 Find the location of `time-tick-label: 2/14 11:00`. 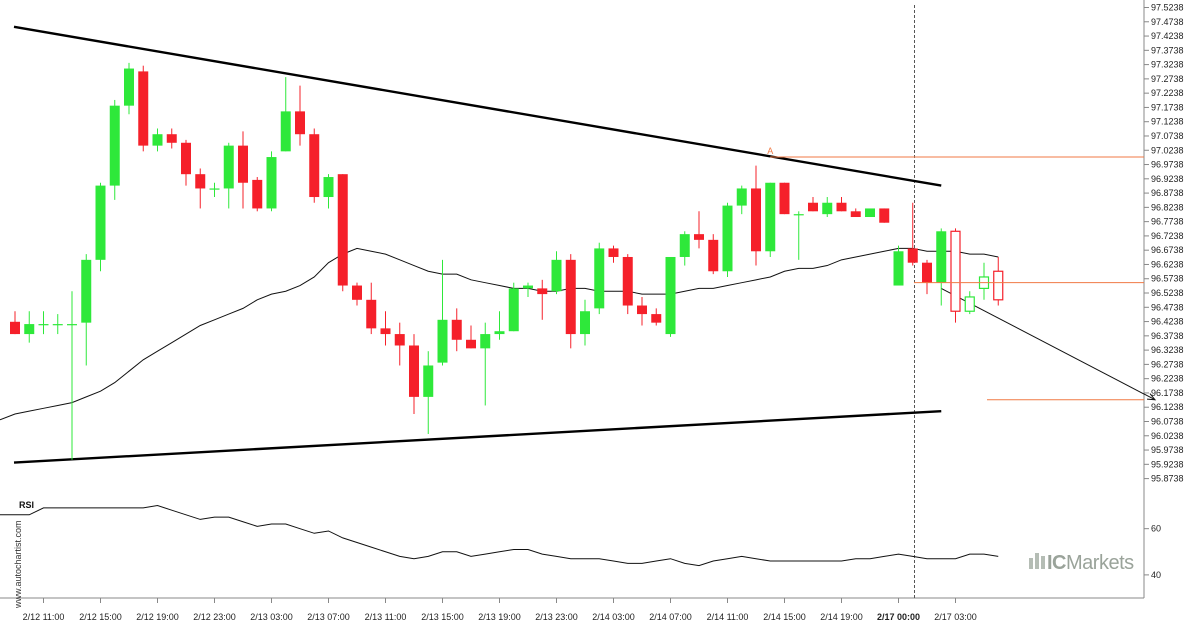

time-tick-label: 2/14 11:00 is located at coordinates (728, 617).